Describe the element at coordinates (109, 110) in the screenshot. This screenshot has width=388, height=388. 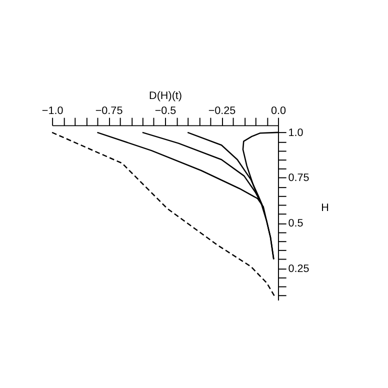
I see `x-tick-label: −0.75` at that location.